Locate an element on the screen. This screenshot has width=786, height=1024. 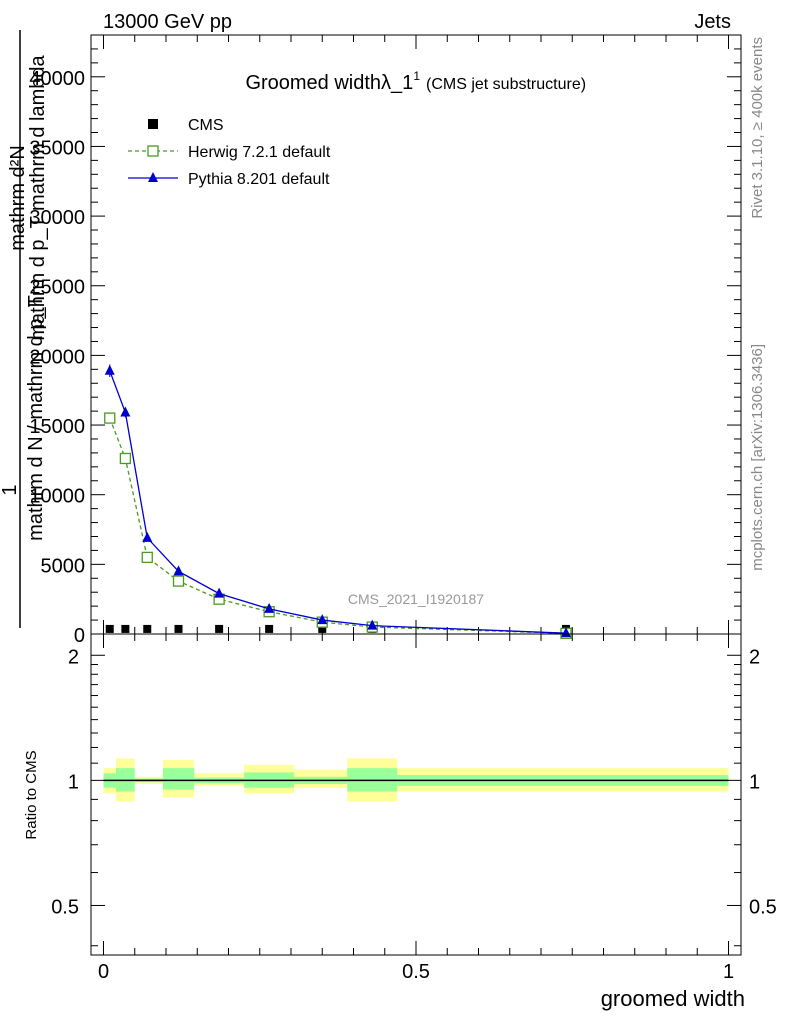
y-tick-label: 35000 is located at coordinates (57, 148).